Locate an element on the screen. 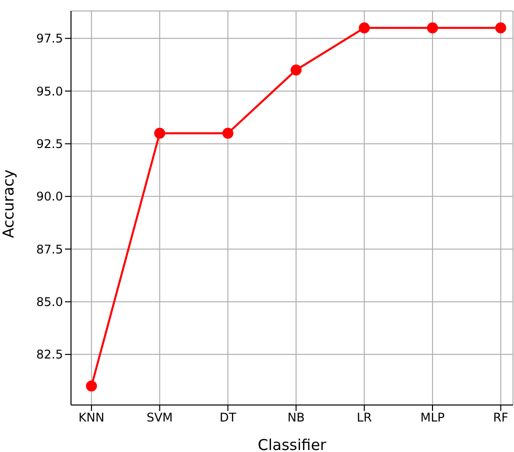 The image size is (514, 452). x-tick-label: KNN is located at coordinates (91, 417).